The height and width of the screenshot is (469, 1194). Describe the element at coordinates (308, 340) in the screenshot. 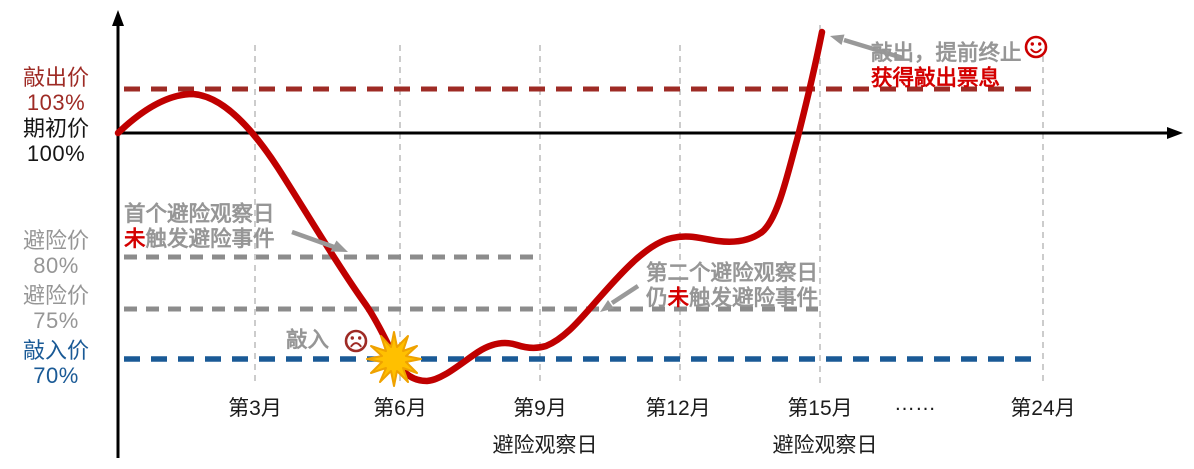

I see `knockin-annotation: 敲入` at that location.